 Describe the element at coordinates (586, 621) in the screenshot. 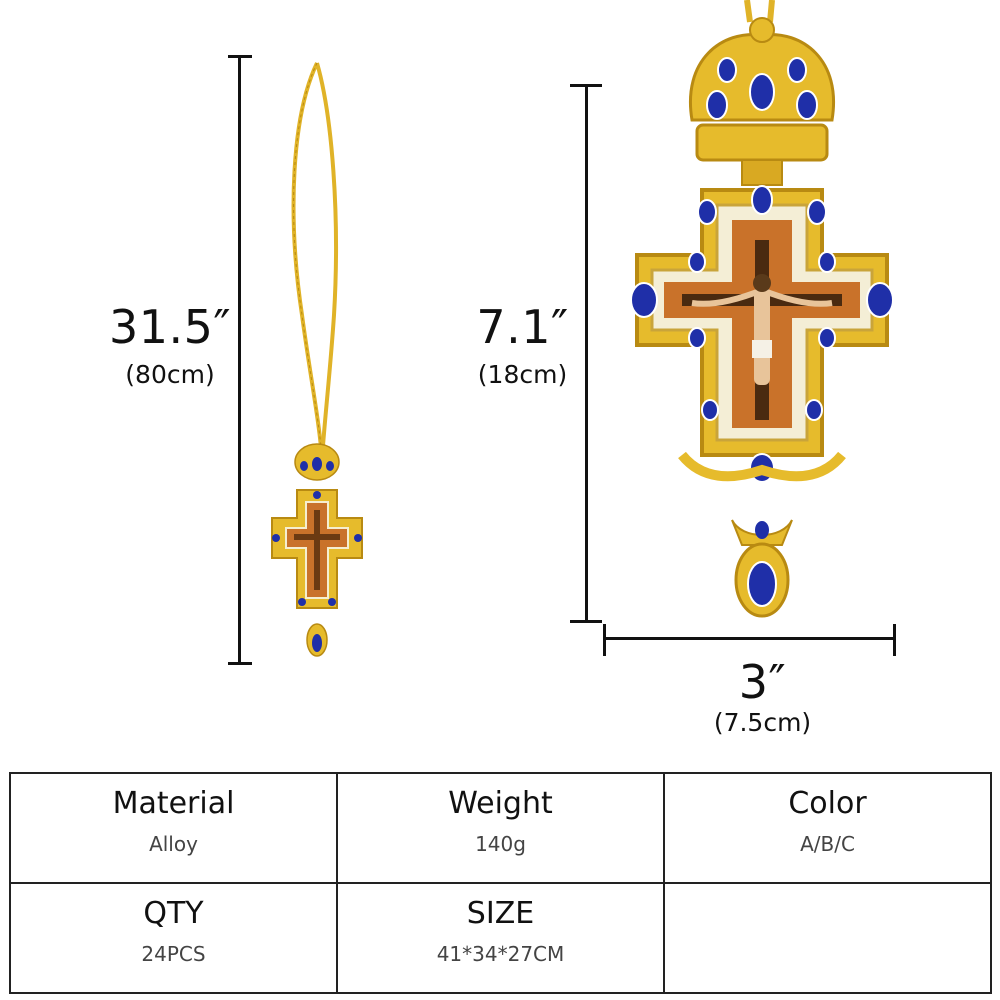

I see `height-dimension-tick-bottom` at that location.